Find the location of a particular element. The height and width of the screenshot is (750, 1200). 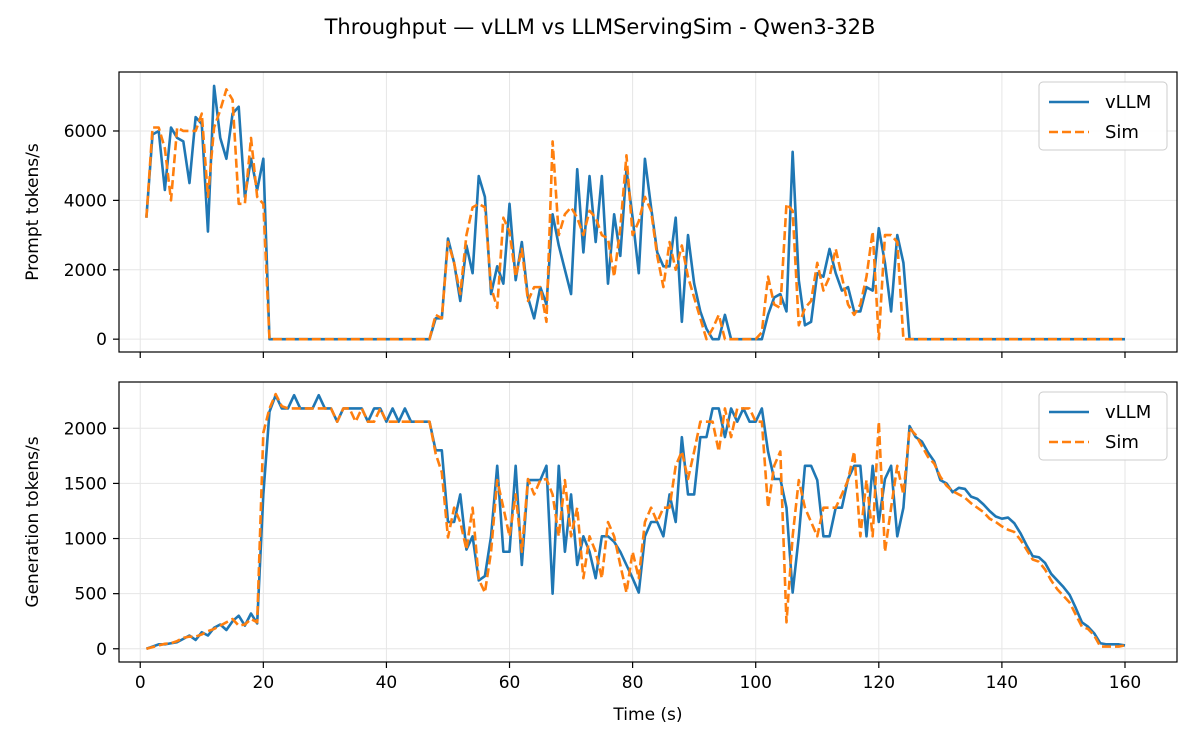

y-axis-label: Generation tokens/s is located at coordinates (33, 521).